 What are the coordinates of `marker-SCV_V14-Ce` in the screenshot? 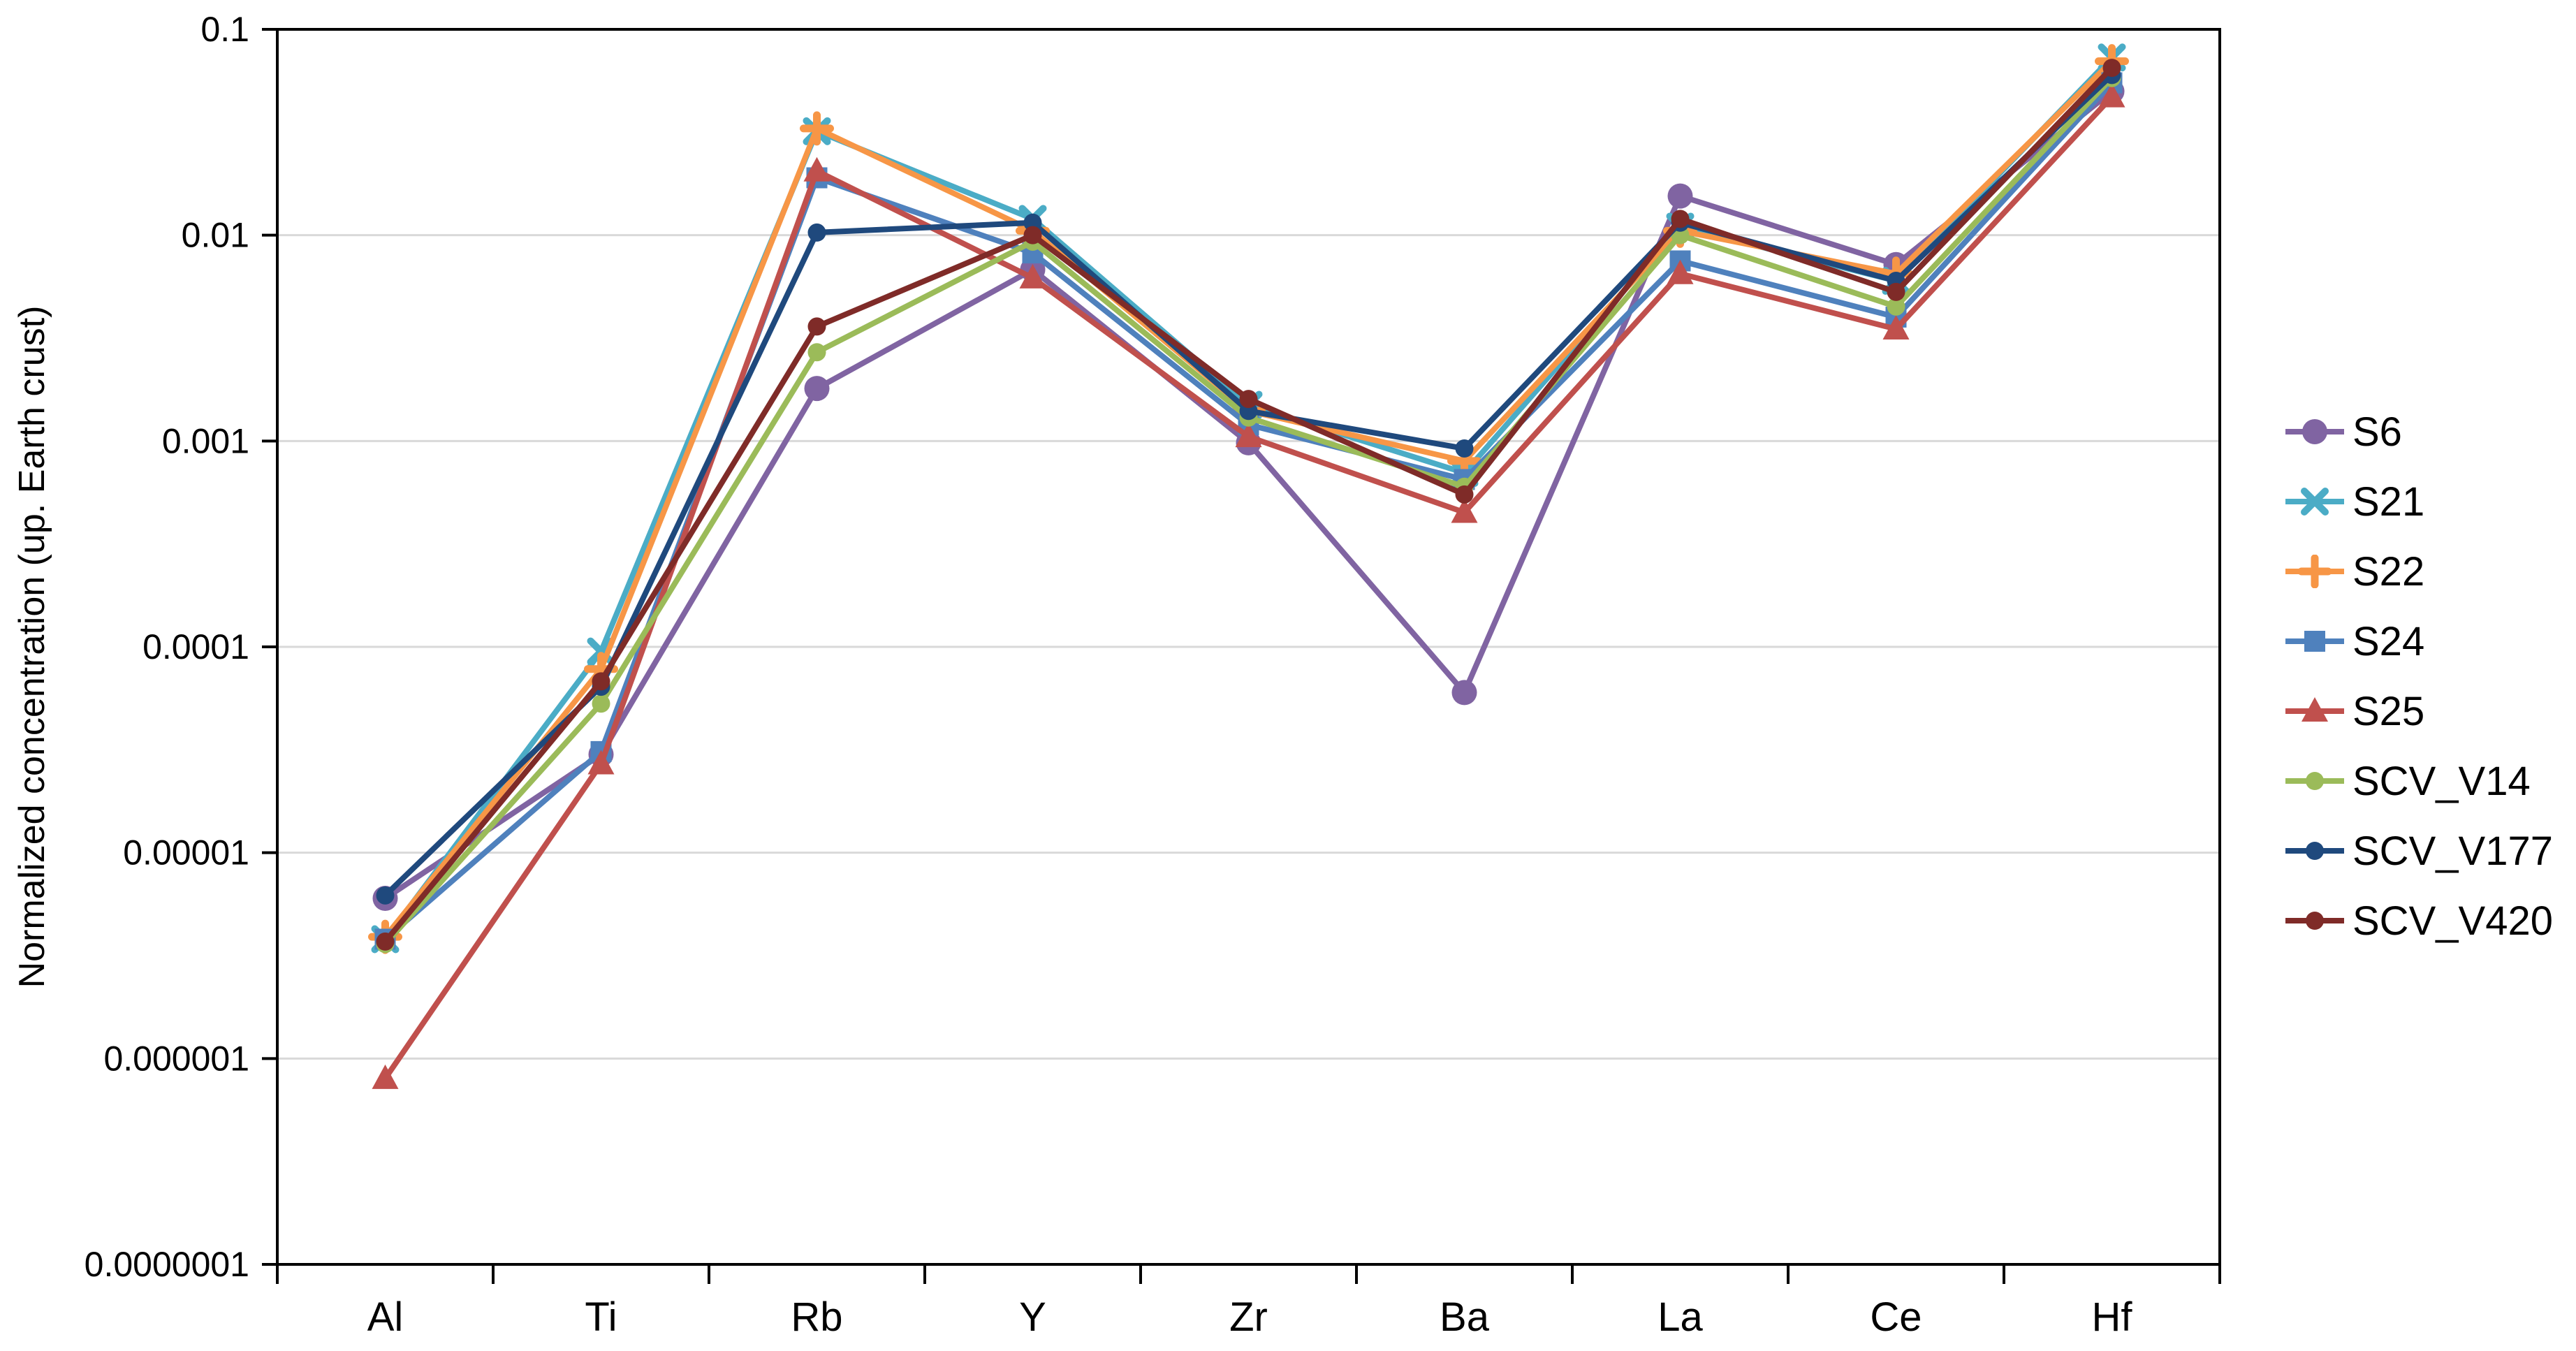 It's located at (1896, 306).